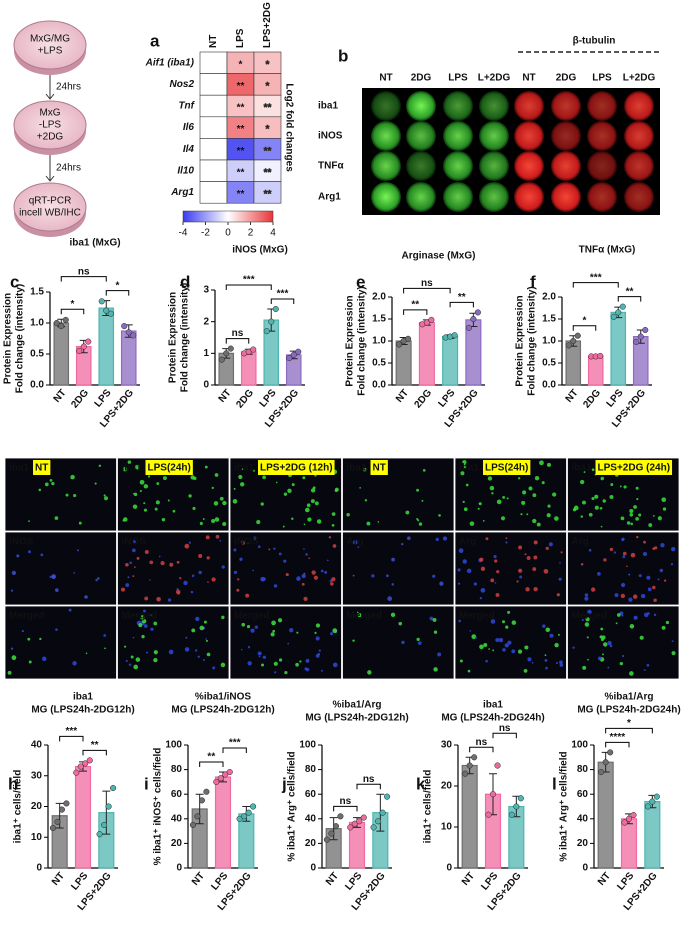 This screenshot has height=950, width=685. Describe the element at coordinates (345, 801) in the screenshot. I see `significance: ns` at that location.